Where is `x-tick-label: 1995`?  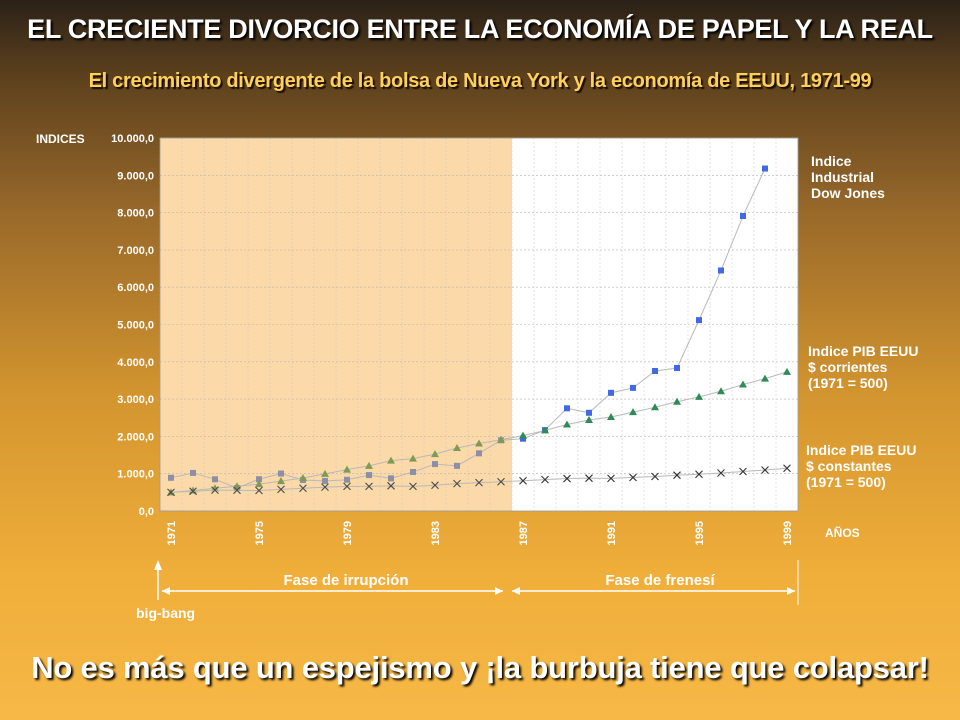 x-tick-label: 1995 is located at coordinates (700, 533).